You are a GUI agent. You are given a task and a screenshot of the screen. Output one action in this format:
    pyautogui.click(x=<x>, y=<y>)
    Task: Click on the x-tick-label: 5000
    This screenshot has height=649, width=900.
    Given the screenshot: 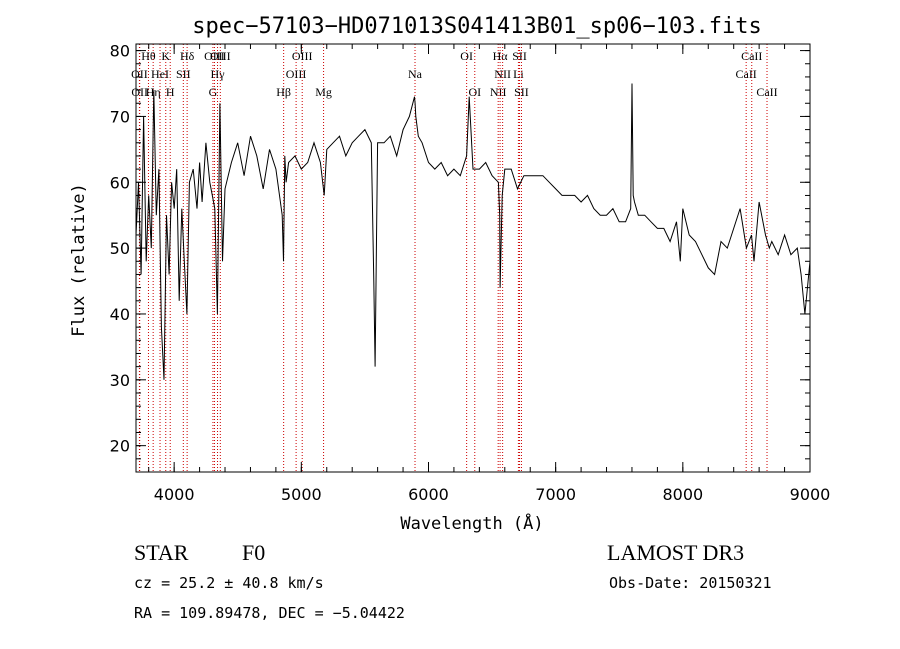 What is the action you would take?
    pyautogui.click(x=301, y=494)
    